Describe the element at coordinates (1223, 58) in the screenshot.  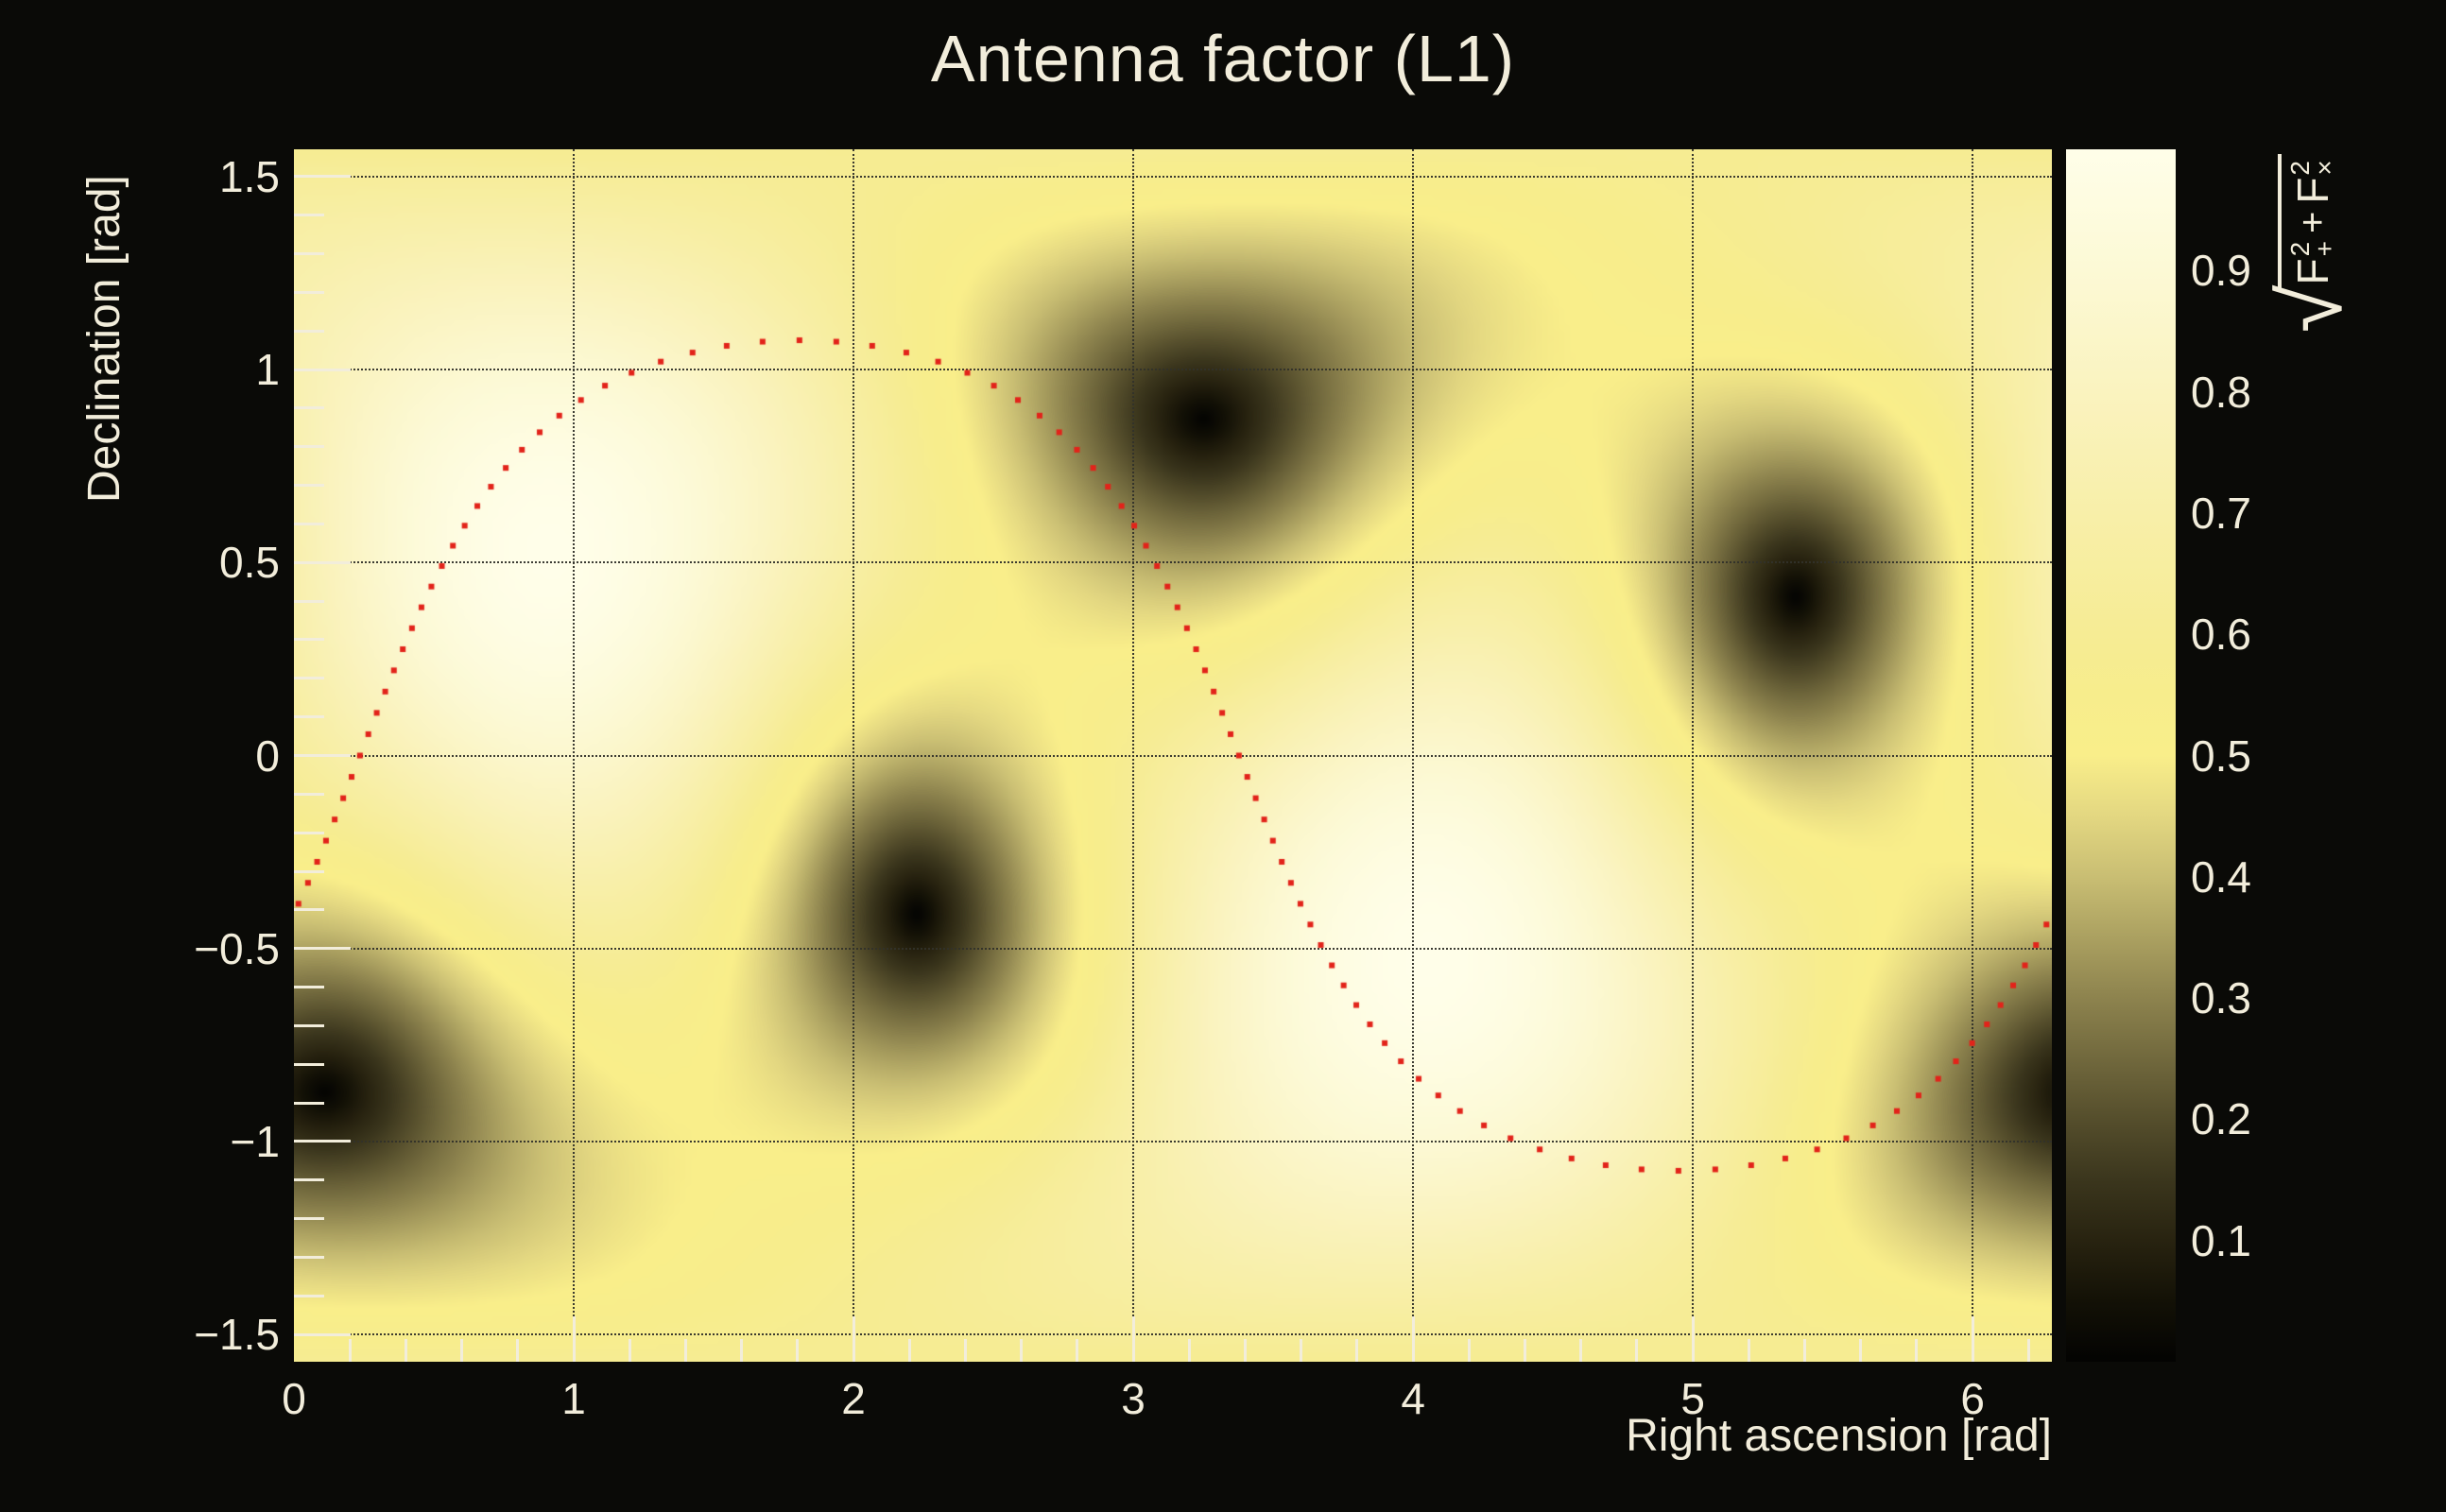
I see `page-title: Antenna factor (L1)` at that location.